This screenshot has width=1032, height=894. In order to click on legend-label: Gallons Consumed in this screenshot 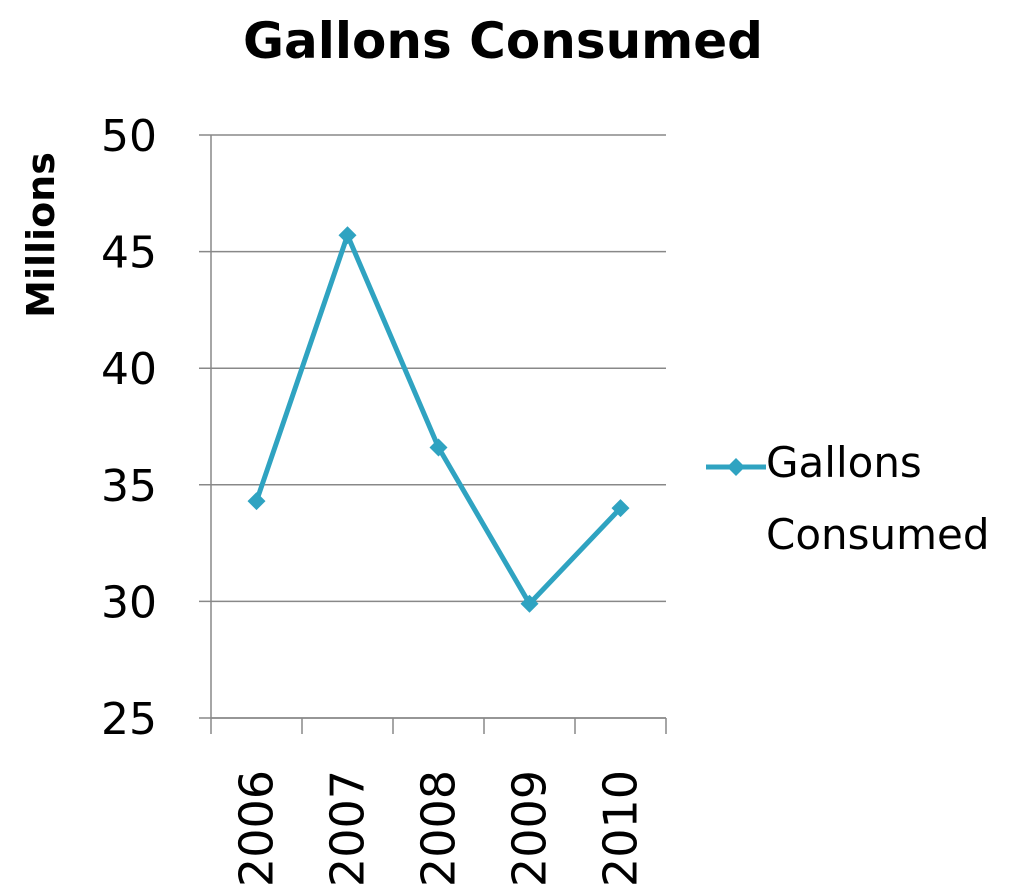, I will do `click(878, 498)`.